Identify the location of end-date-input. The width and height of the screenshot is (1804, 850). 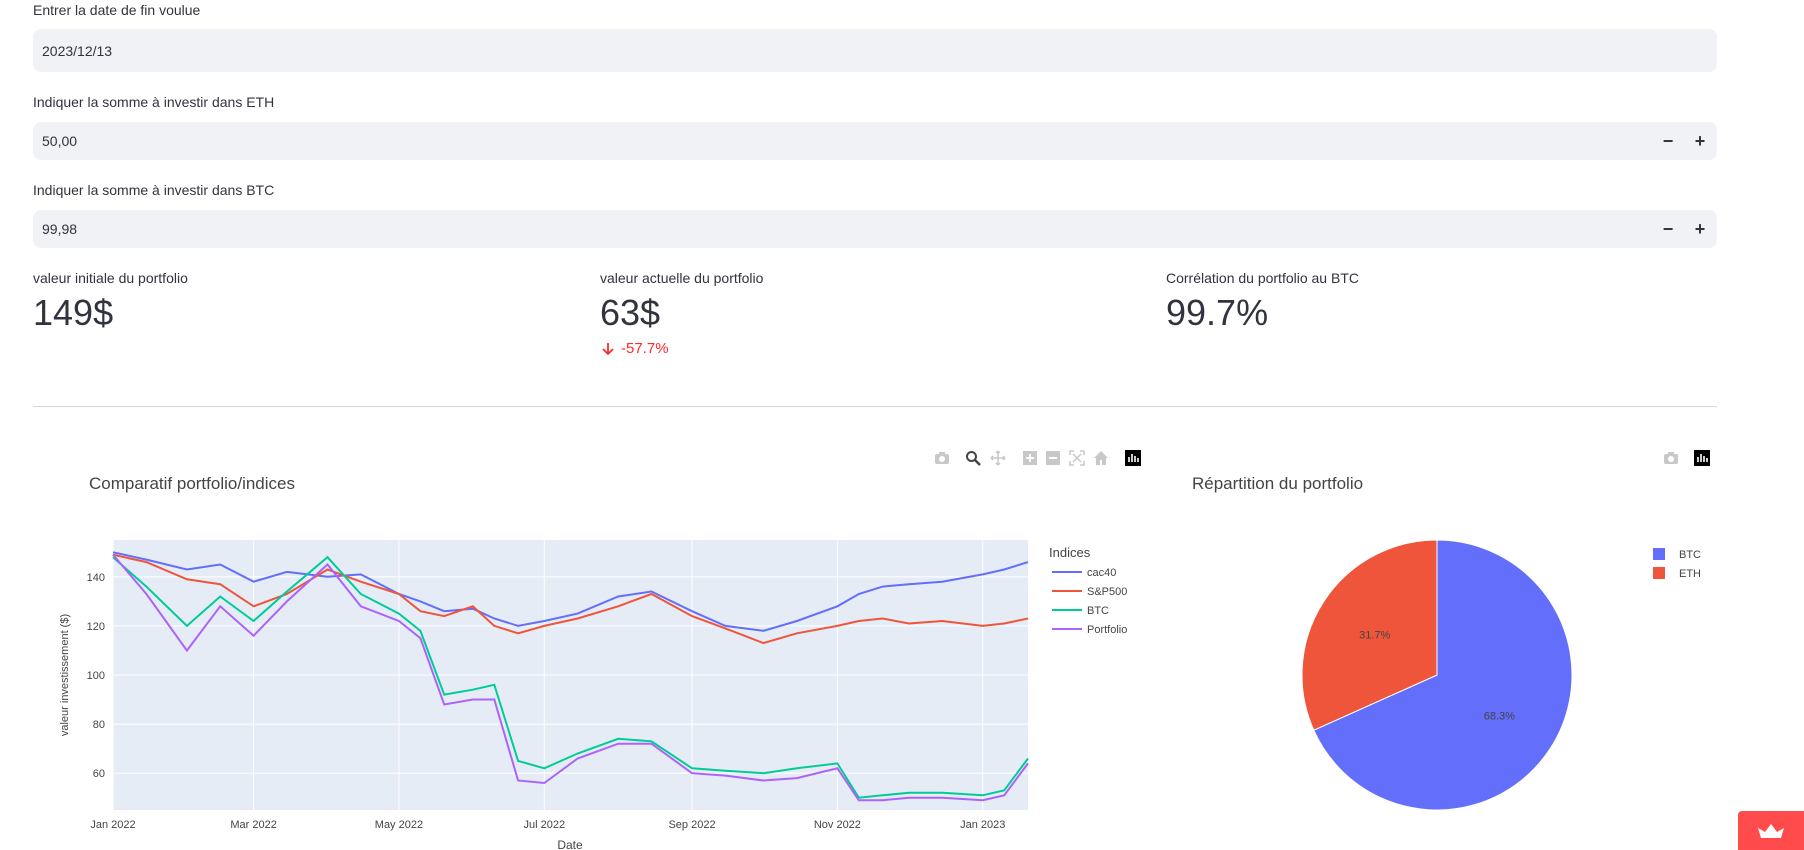
(787, 50).